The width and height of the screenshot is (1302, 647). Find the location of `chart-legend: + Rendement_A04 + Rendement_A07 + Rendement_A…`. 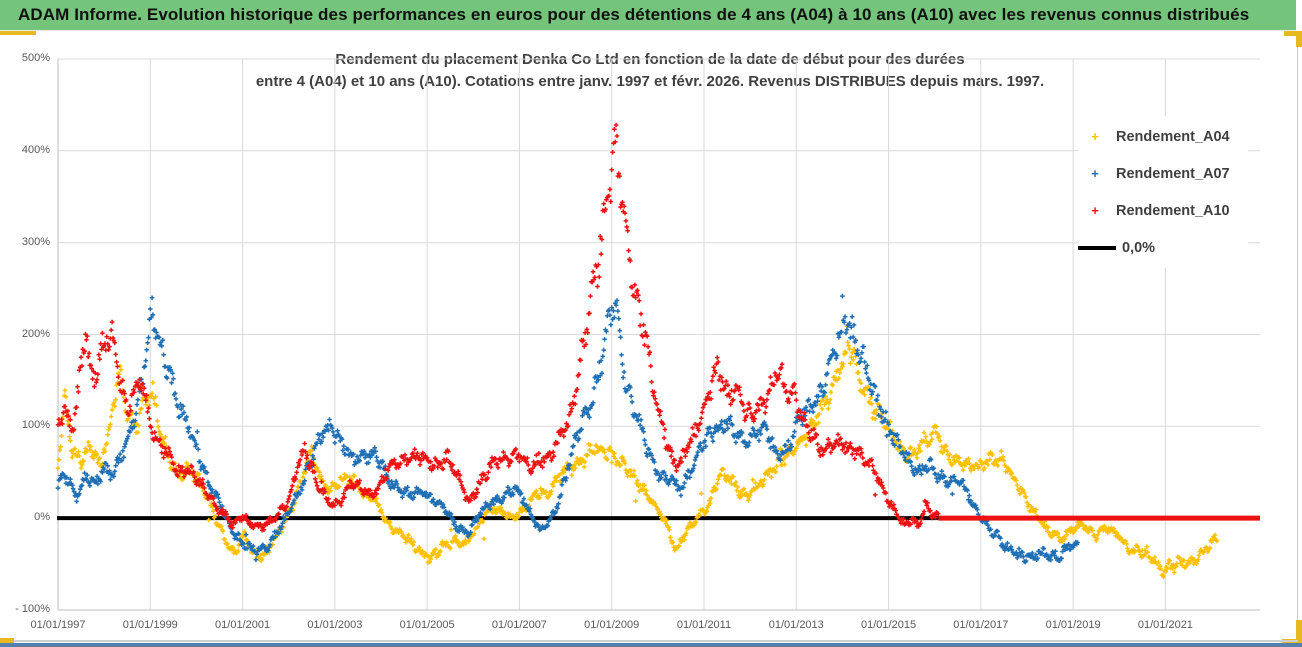

chart-legend: + Rendement_A04 + Rendement_A07 + Rendement_A… is located at coordinates (1163, 192).